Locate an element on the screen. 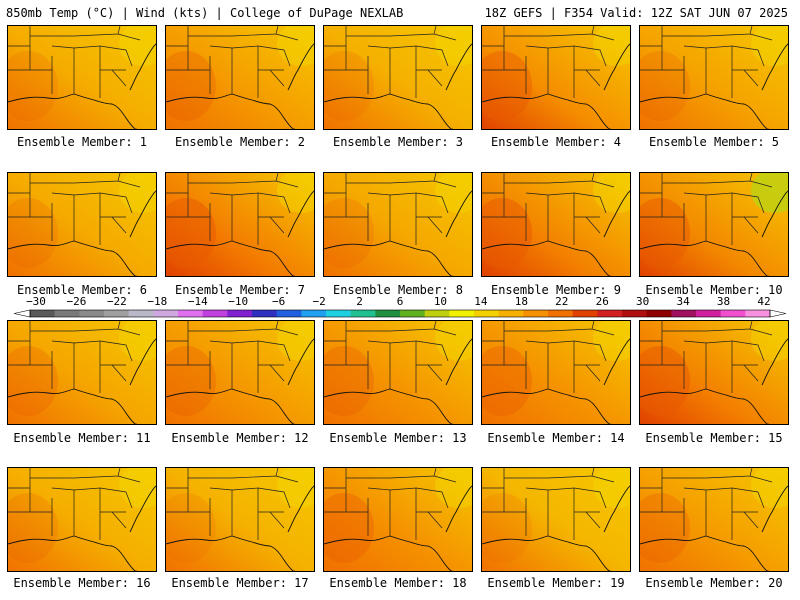 This screenshot has width=800, height=600. ensemble-member-label: Ensemble Member: 11 is located at coordinates (82, 438).